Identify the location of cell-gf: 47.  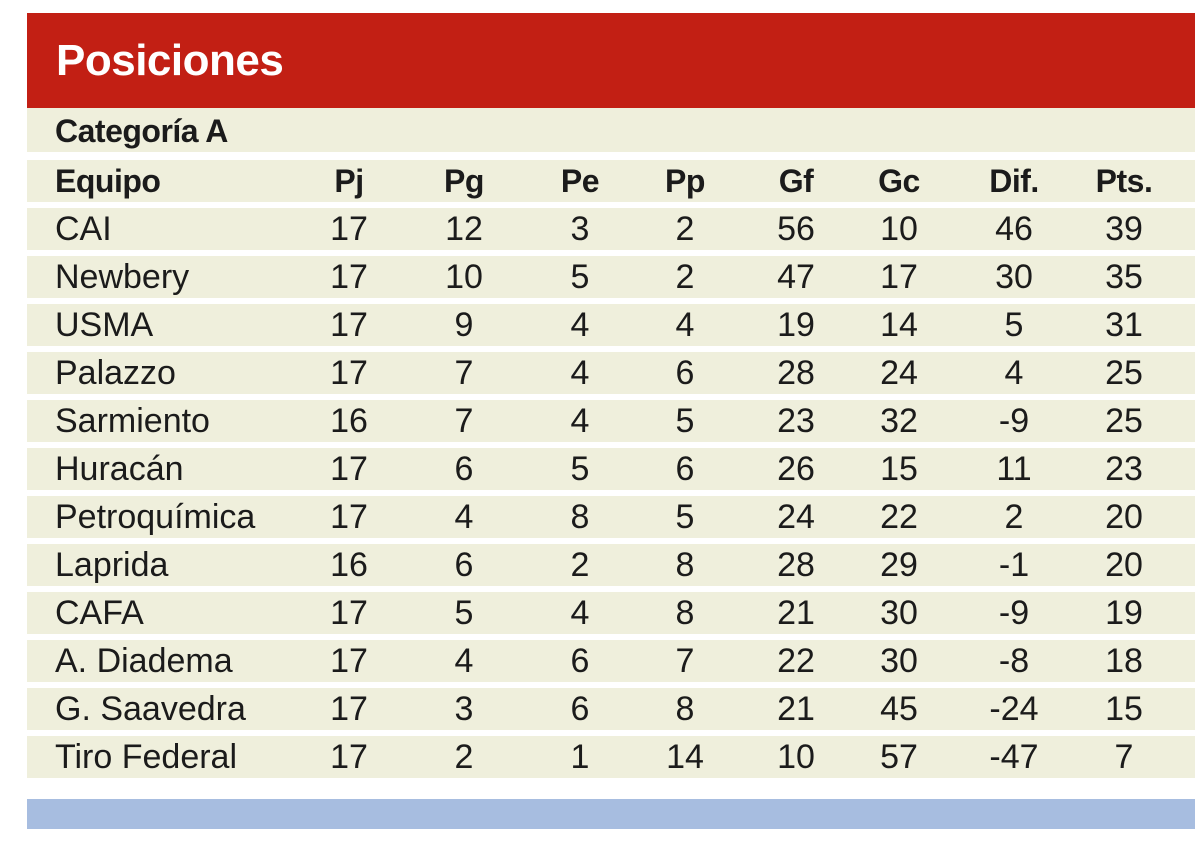
(796, 277).